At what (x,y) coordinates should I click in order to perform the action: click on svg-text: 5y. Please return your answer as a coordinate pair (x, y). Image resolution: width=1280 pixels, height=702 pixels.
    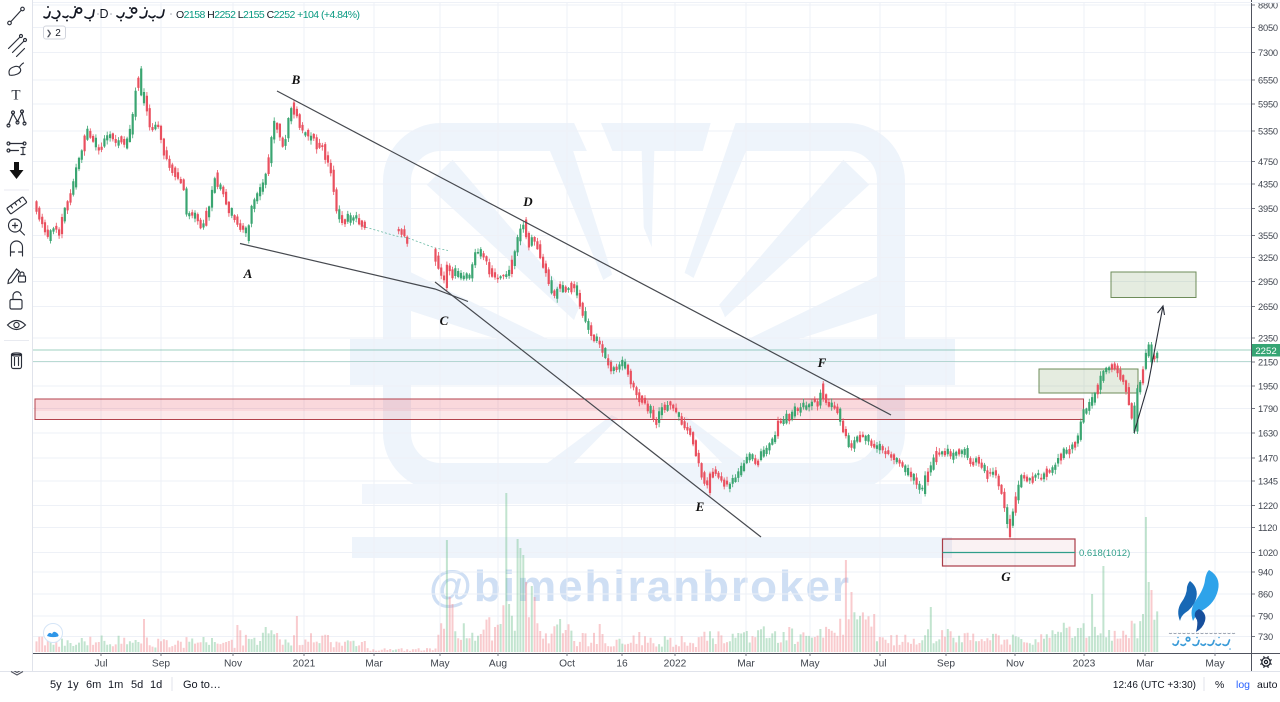
    Looking at the image, I should click on (56, 685).